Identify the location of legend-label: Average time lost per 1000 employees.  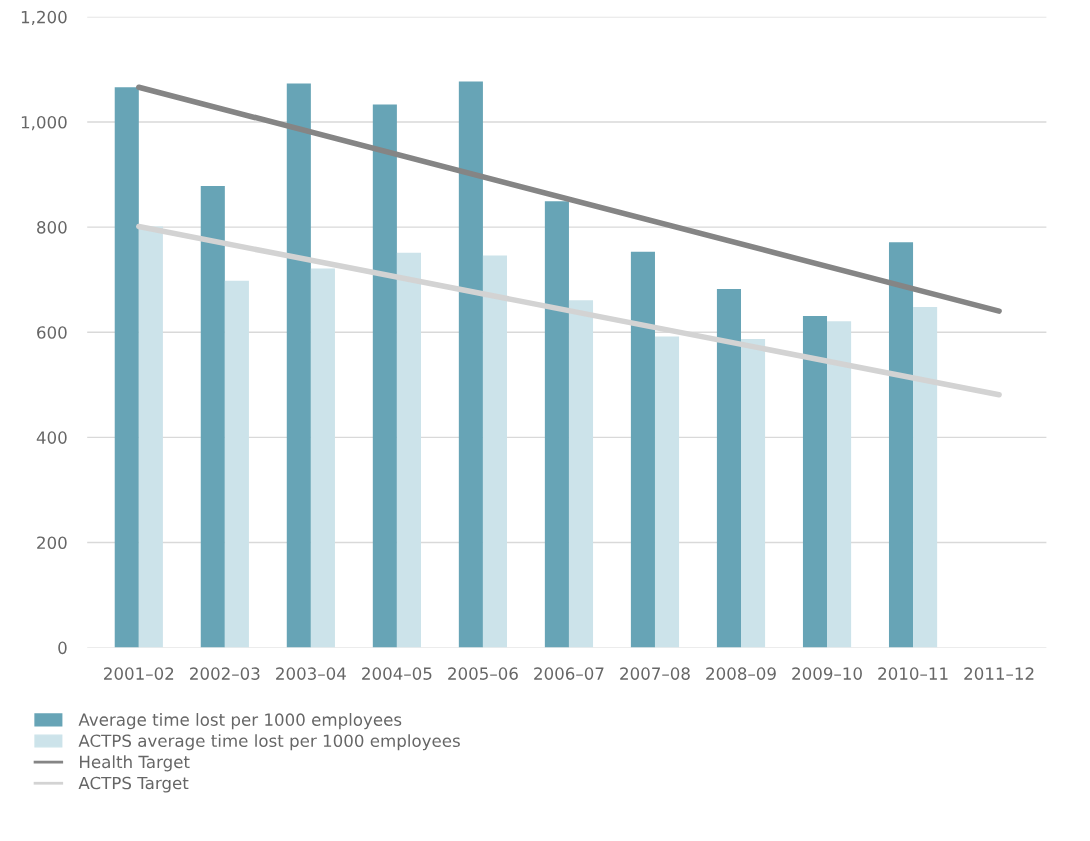
(240, 721).